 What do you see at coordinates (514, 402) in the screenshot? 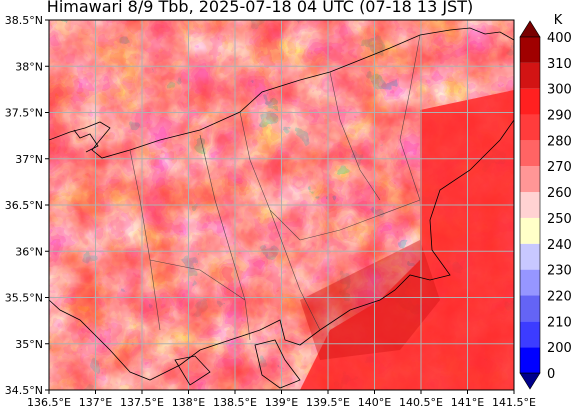
I see `lon-tick-label: 141.5°E` at bounding box center [514, 402].